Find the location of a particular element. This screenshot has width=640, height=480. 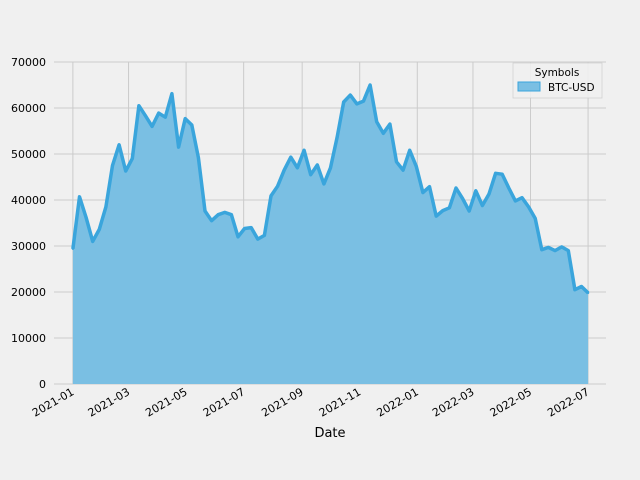

y-tick-label: 40000 is located at coordinates (28, 200).